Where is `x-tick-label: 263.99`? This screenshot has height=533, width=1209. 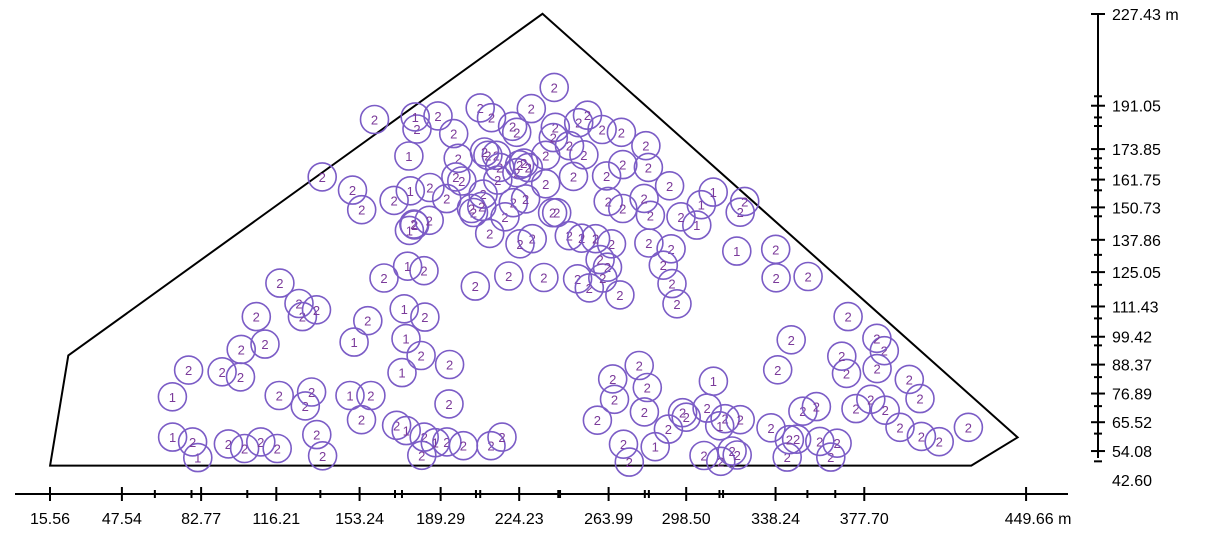 x-tick-label: 263.99 is located at coordinates (608, 519).